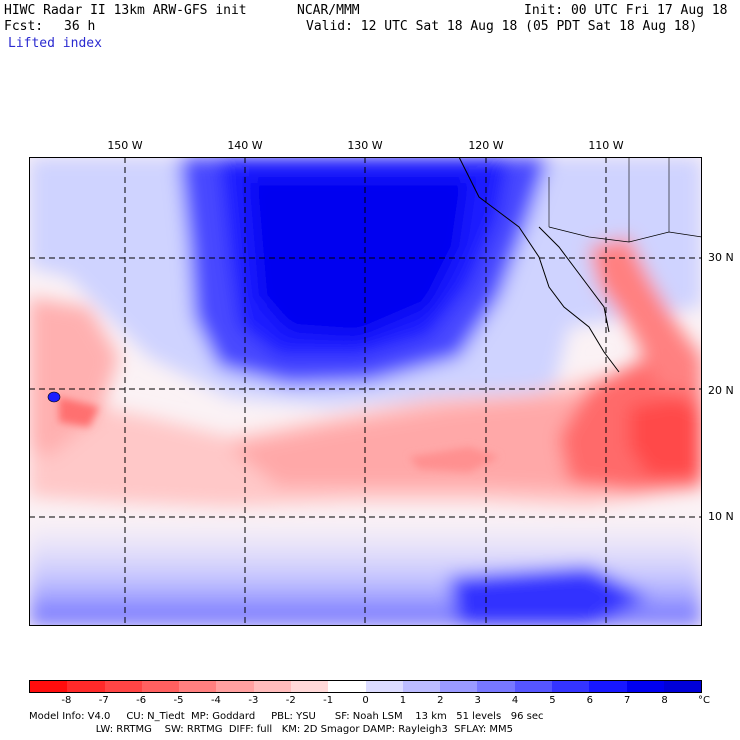 The width and height of the screenshot is (740, 740). Describe the element at coordinates (403, 700) in the screenshot. I see `colorbar-tick-label: 1` at that location.